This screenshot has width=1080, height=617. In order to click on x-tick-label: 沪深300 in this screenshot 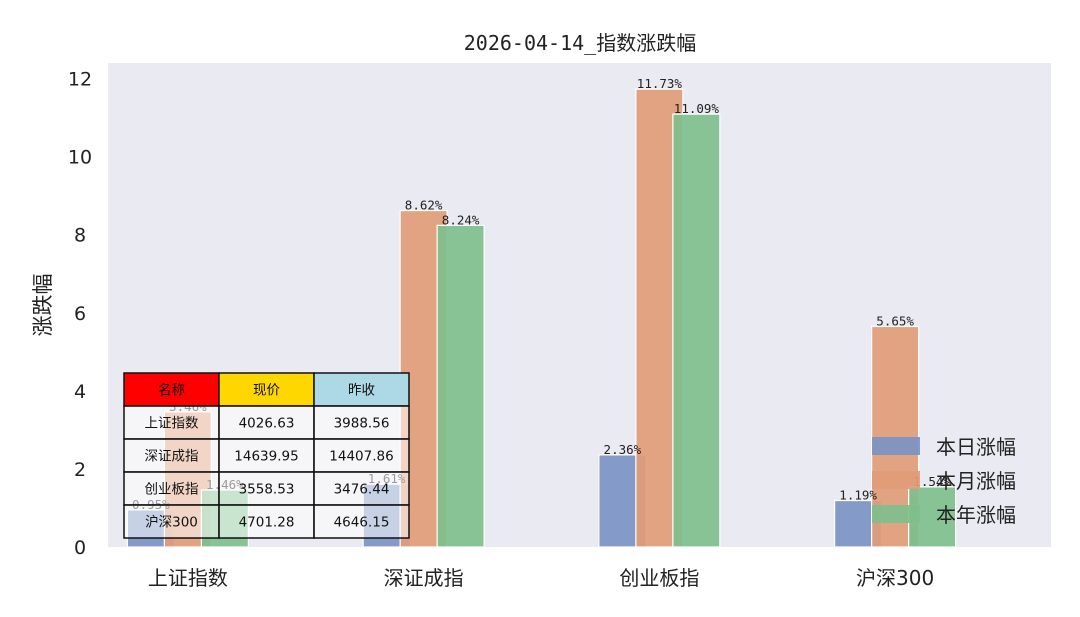, I will do `click(895, 578)`.